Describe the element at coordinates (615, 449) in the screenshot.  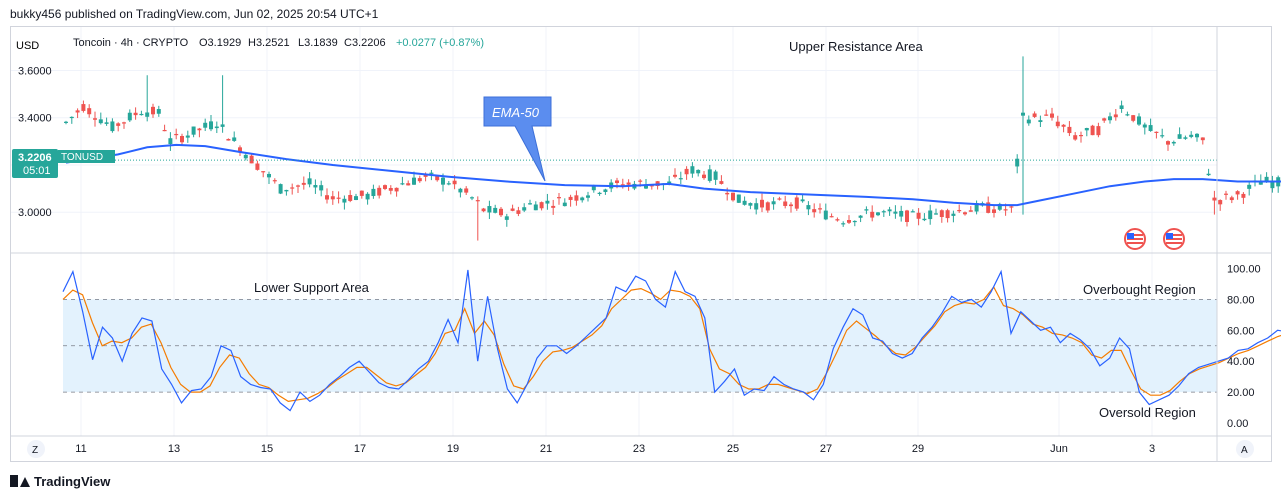
I see `time-axis: 11 13 15 17 19 21 23 25 27 29 Jun 3` at that location.